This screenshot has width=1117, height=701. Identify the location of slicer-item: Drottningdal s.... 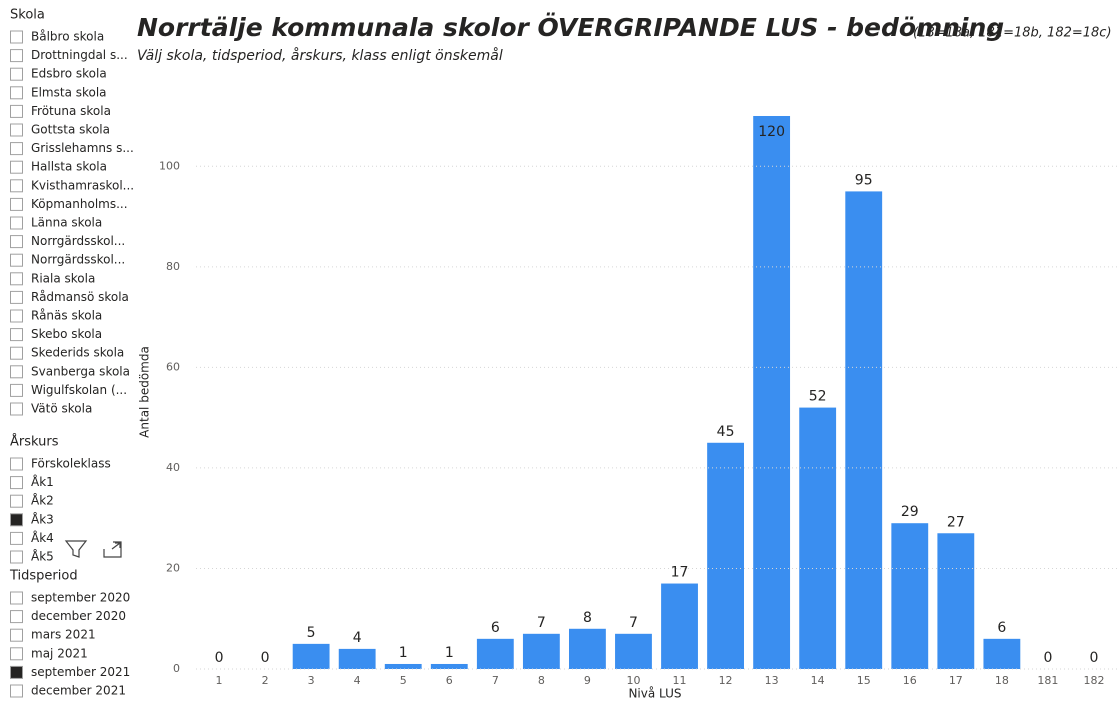
(79, 55).